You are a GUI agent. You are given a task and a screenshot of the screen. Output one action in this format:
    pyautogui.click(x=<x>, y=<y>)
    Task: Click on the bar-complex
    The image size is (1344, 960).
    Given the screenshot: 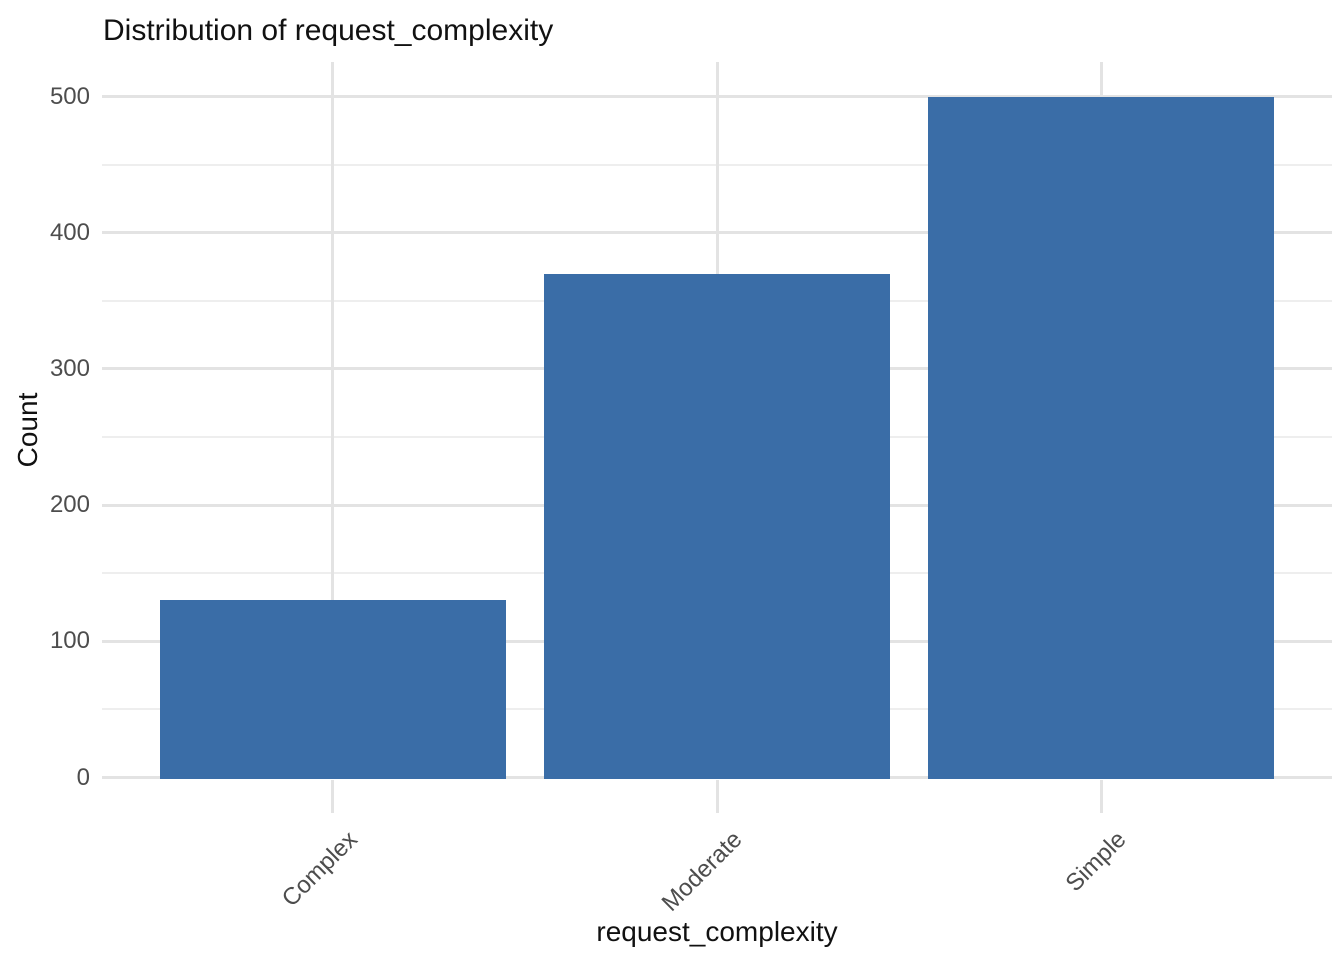 What is the action you would take?
    pyautogui.click(x=332, y=689)
    